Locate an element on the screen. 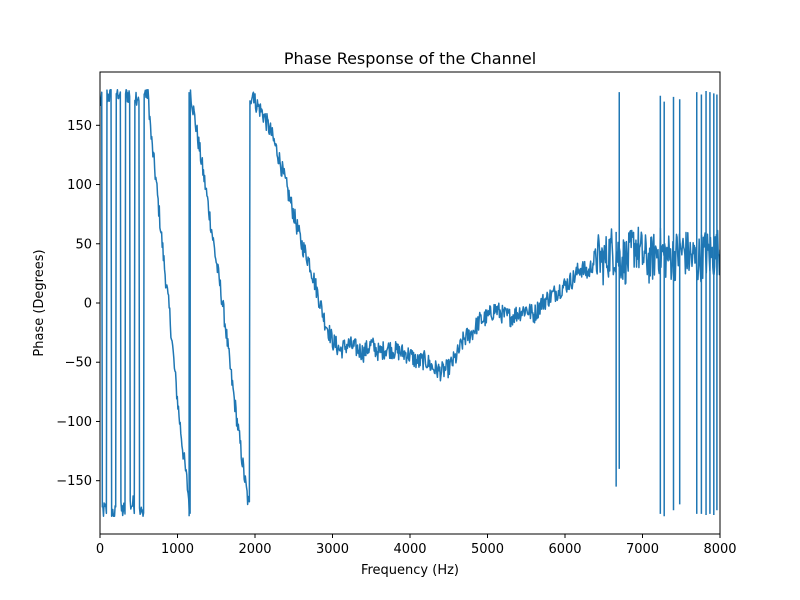  x-tick-label: 0 is located at coordinates (100, 549).